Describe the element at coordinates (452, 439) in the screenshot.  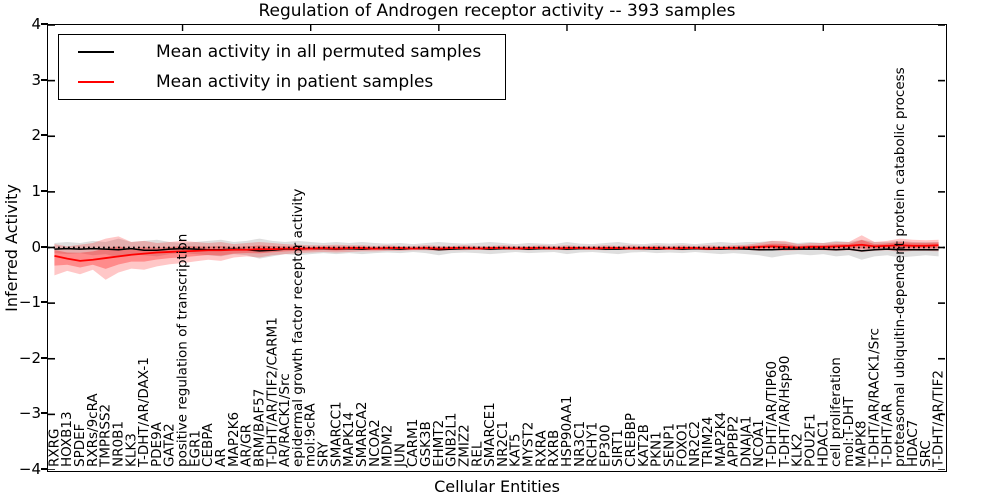
I see `x-tick-label: GNB2L1` at that location.